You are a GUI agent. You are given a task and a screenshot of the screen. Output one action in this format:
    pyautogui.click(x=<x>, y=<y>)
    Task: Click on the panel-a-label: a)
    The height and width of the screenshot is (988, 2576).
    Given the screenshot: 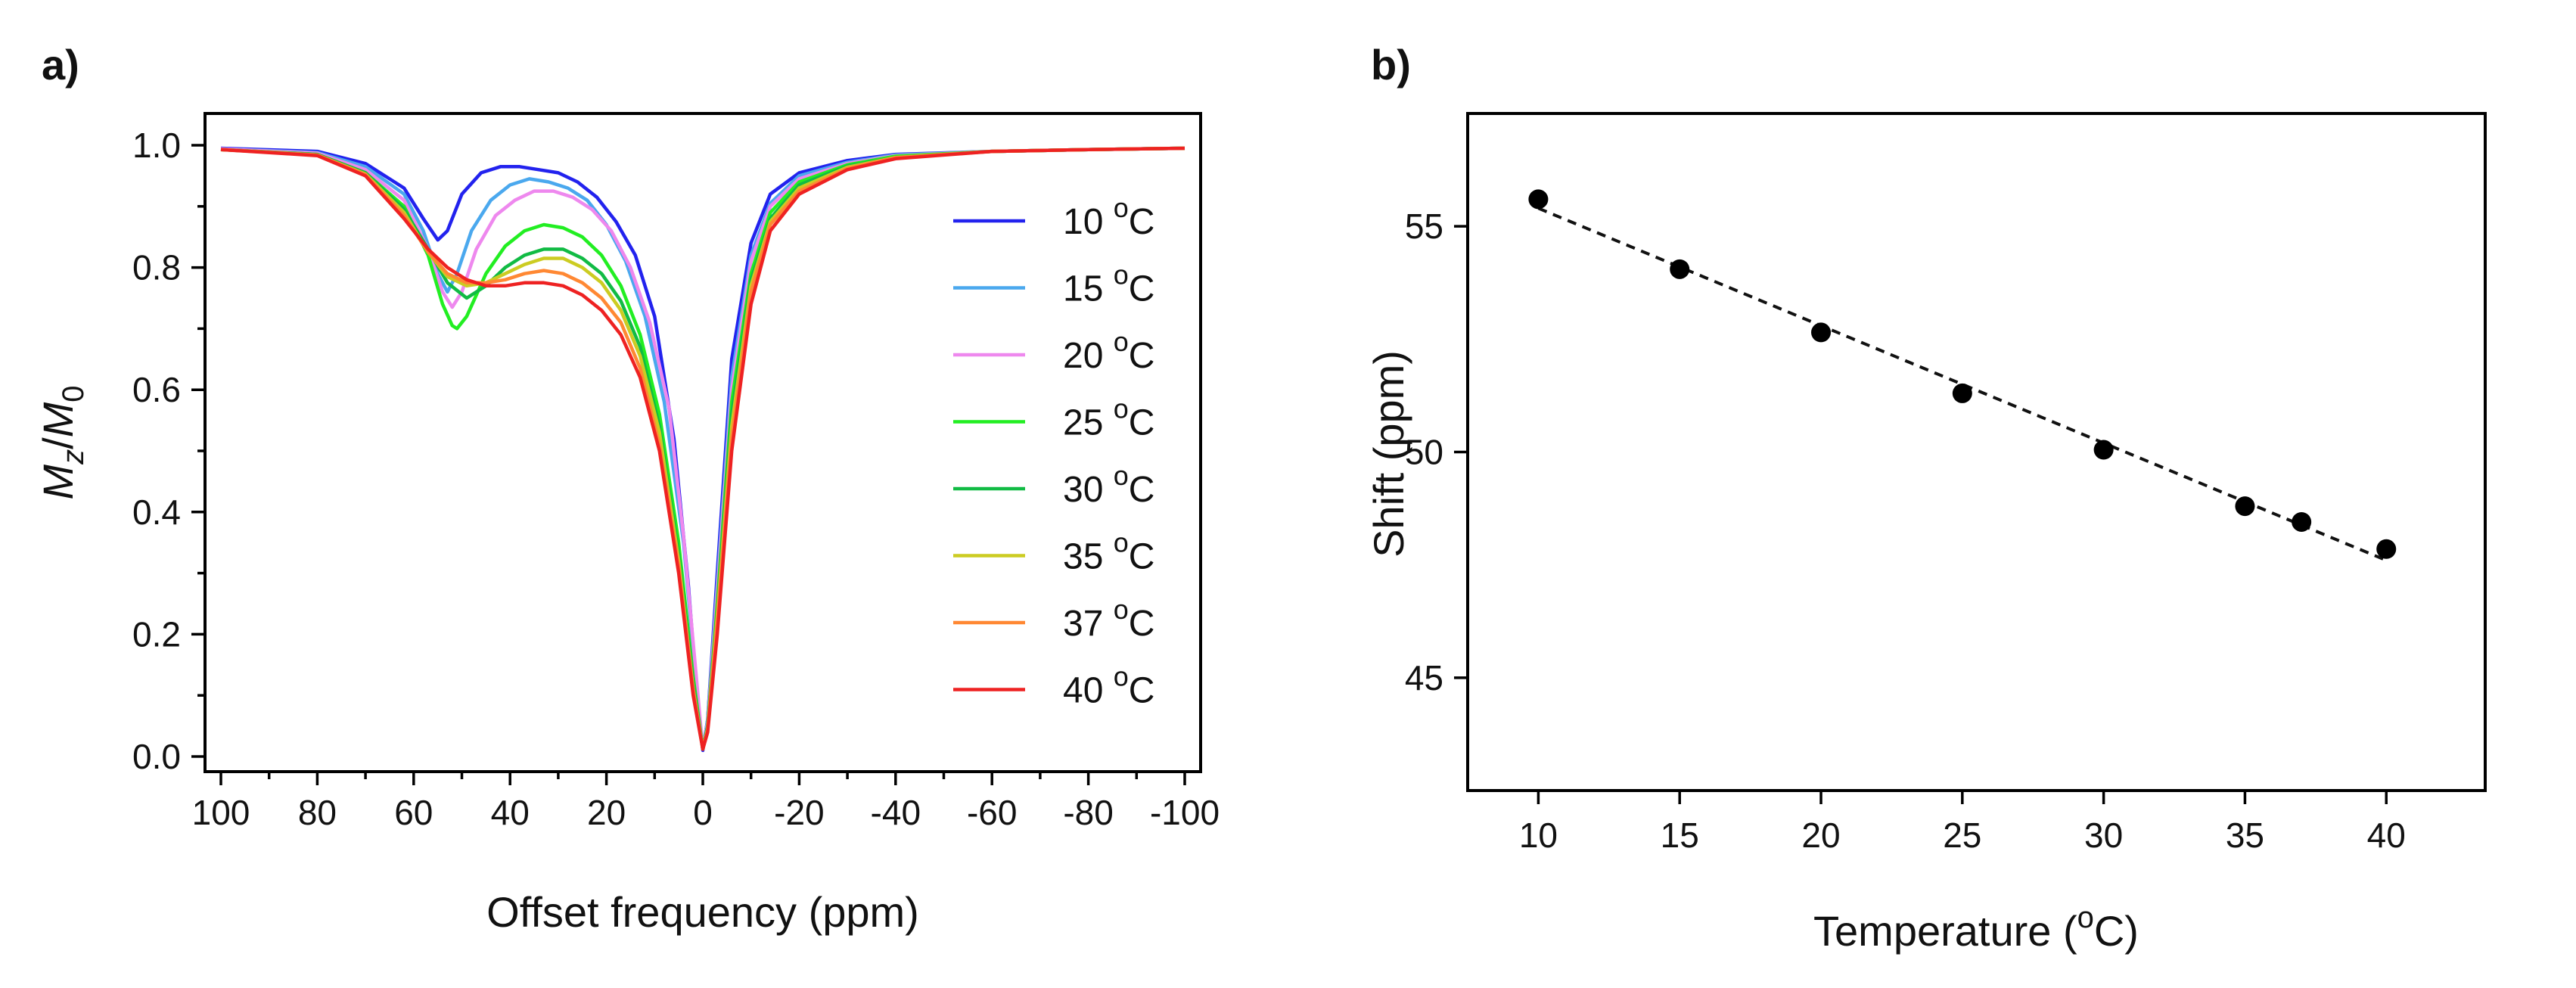 What is the action you would take?
    pyautogui.click(x=60, y=65)
    